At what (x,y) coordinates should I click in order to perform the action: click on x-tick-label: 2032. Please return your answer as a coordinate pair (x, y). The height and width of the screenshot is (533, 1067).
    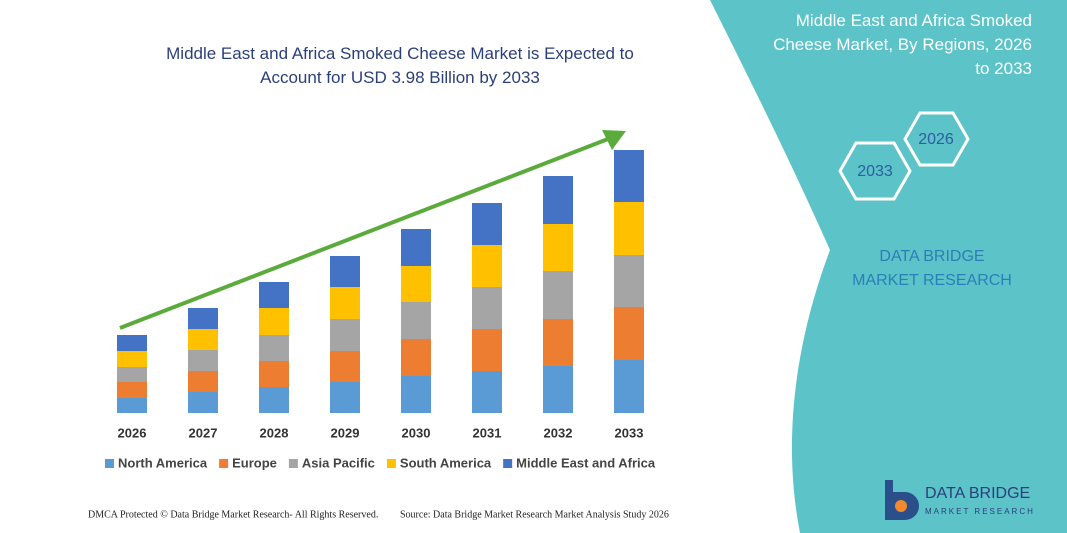
    Looking at the image, I should click on (558, 432).